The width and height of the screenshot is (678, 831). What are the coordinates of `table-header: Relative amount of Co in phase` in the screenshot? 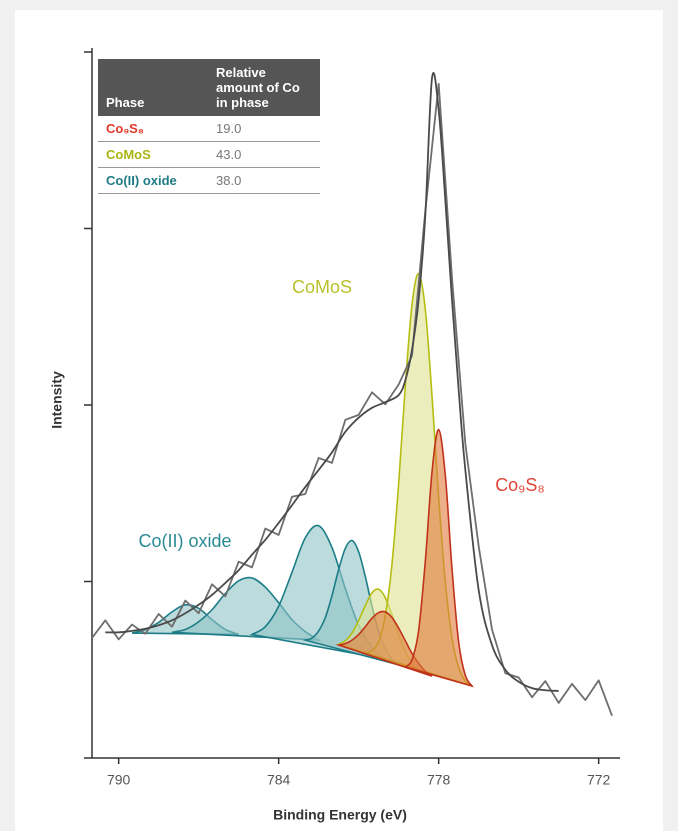 It's located at (264, 87).